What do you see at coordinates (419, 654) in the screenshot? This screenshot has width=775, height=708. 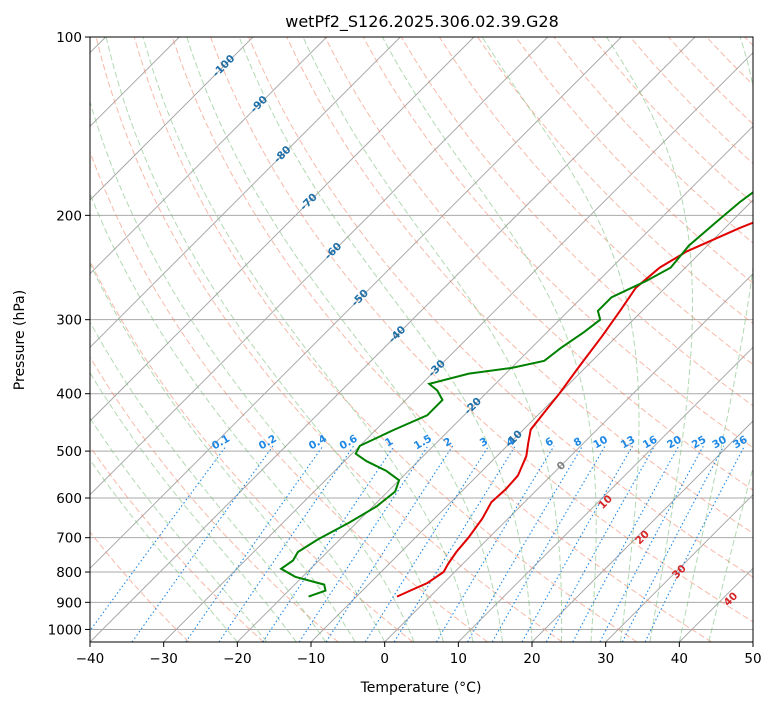 I see `x-axis: −40 −30 −20 −10 0 10 20 30 40 50` at bounding box center [419, 654].